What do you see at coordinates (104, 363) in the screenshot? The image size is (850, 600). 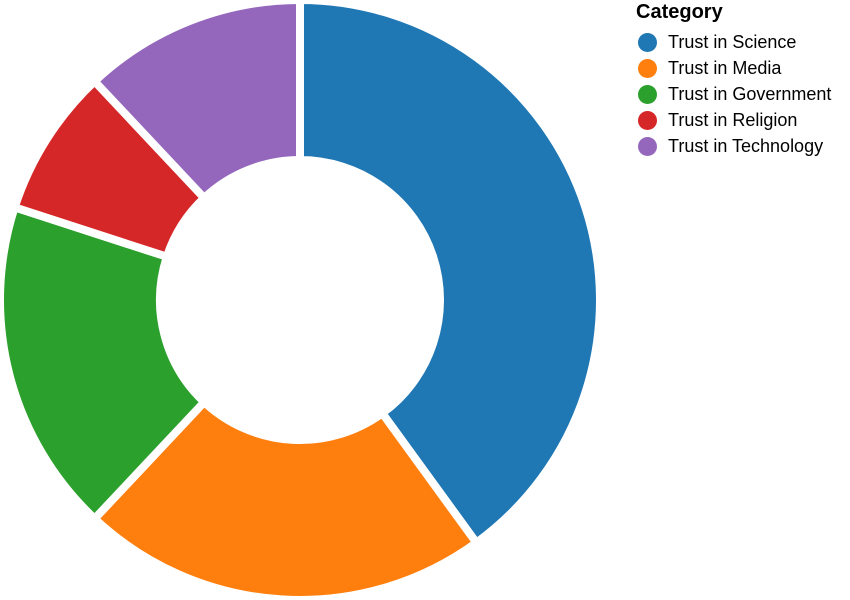 I see `slice-trust-in-government` at bounding box center [104, 363].